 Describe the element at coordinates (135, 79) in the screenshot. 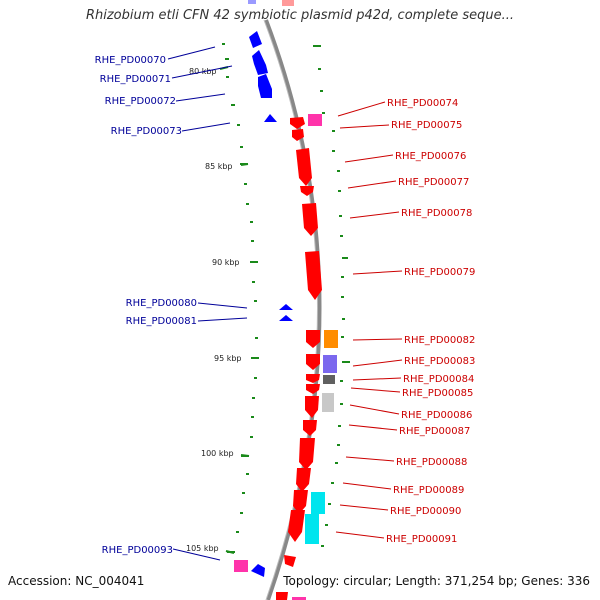

I see `gene-label-rhe-pd00071: RHE_PD00071` at that location.